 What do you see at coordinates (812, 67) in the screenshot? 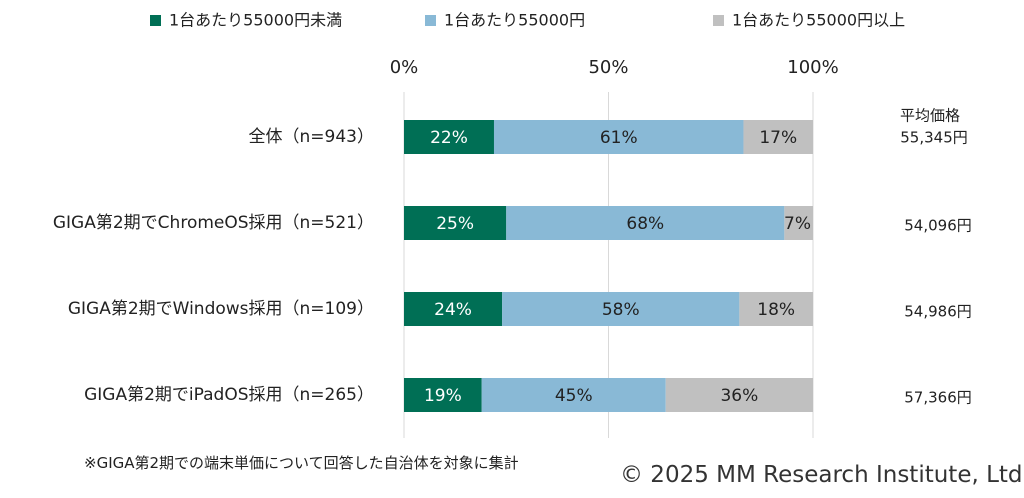
I see `x-tick-label: 100%` at bounding box center [812, 67].